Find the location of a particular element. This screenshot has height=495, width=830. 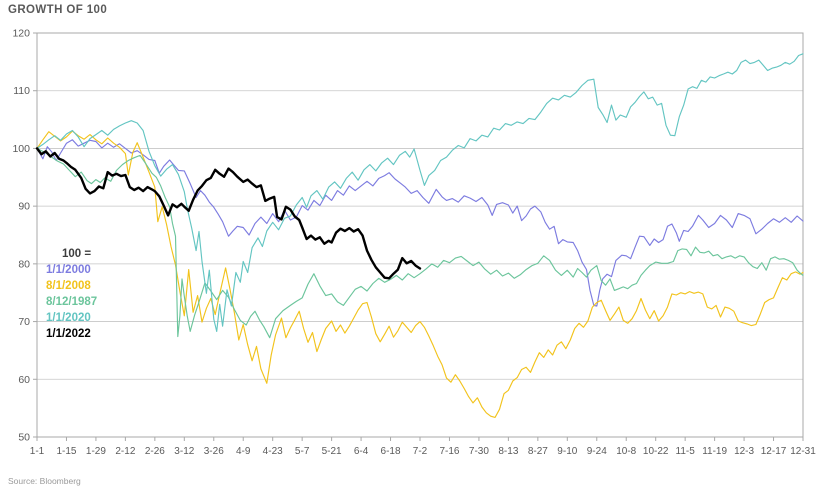

chart-title: GROWTH OF 100 is located at coordinates (58, 10).